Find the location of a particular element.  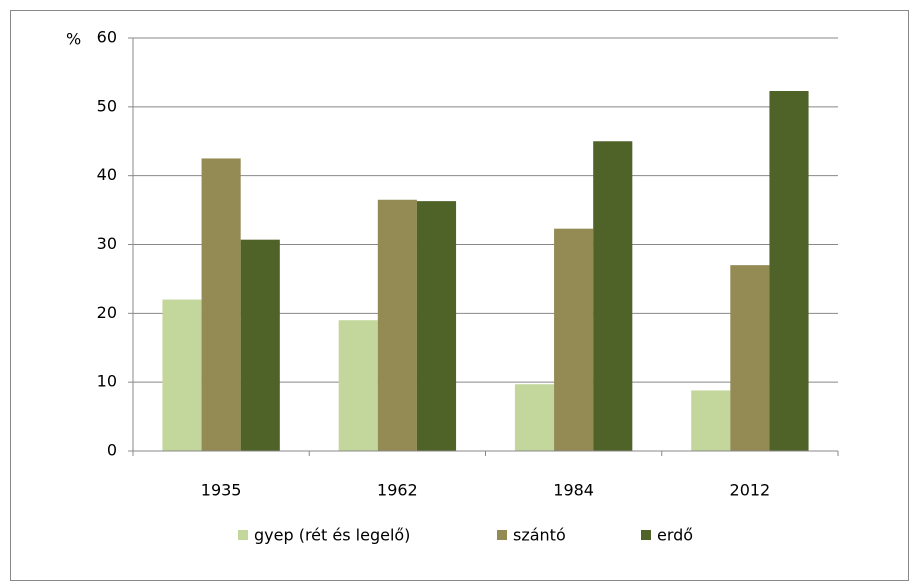

x-tick-label: 1935 is located at coordinates (221, 490).